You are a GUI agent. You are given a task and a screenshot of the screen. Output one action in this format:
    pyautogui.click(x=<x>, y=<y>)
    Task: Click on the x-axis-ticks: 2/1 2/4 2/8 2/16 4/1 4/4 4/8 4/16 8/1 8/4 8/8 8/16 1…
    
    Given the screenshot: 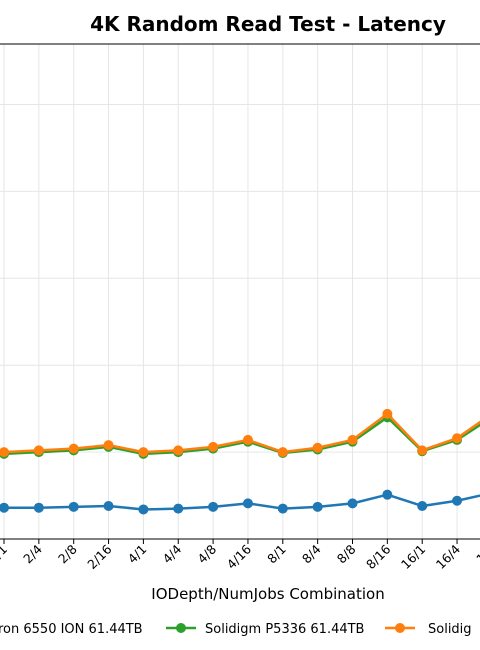 What is the action you would take?
    pyautogui.click(x=240, y=555)
    